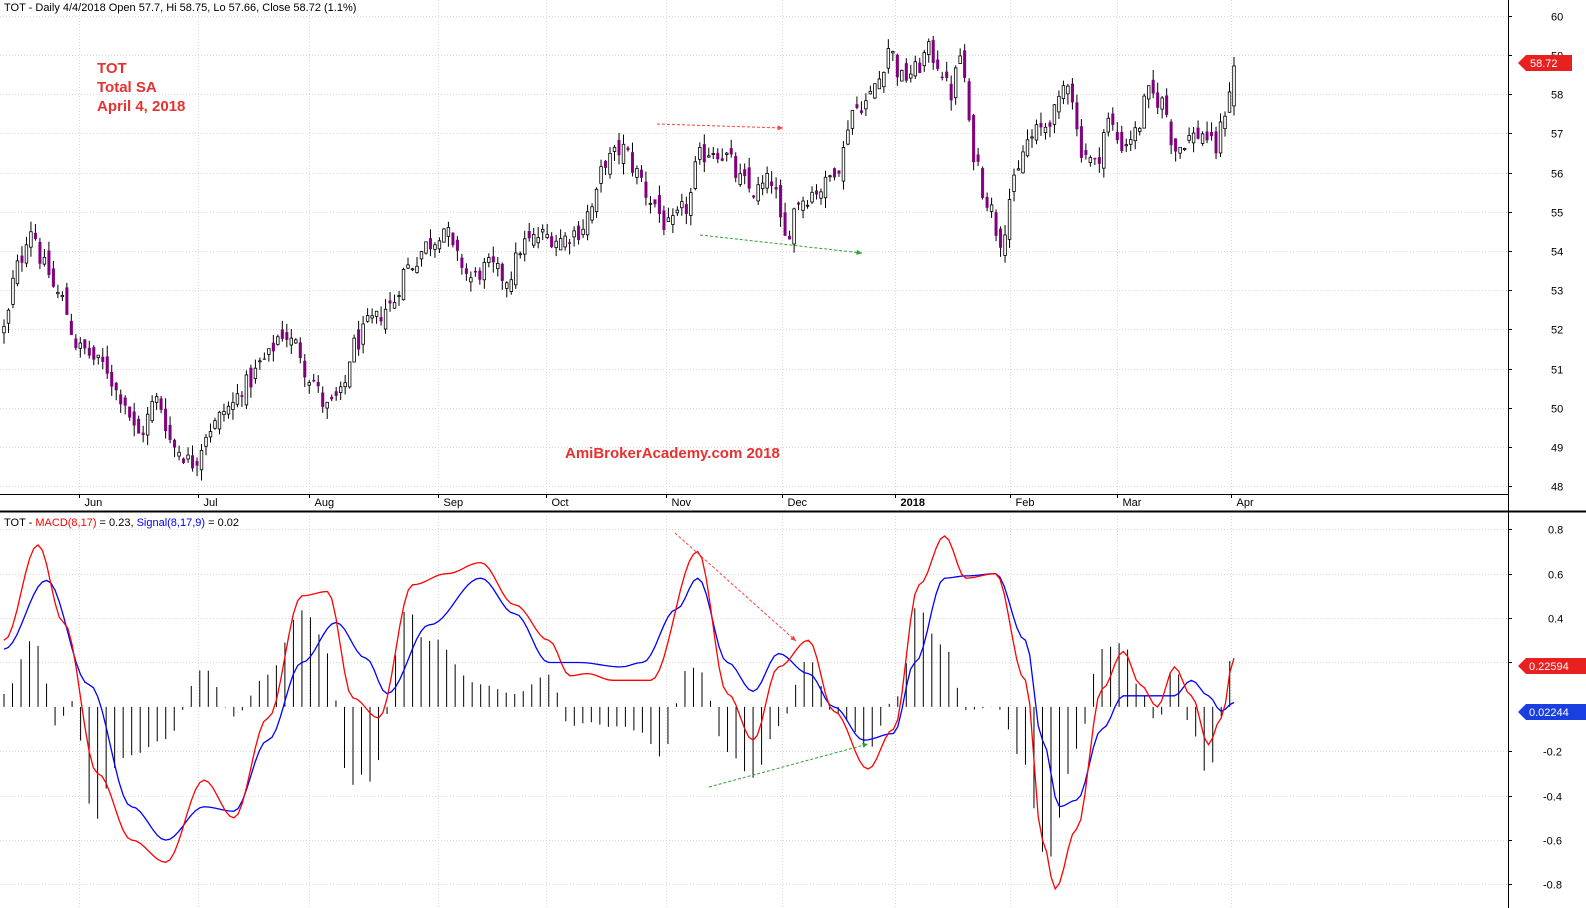 The width and height of the screenshot is (1586, 908). Describe the element at coordinates (1552, 798) in the screenshot. I see `macd-y-tick-label: -0.4` at that location.